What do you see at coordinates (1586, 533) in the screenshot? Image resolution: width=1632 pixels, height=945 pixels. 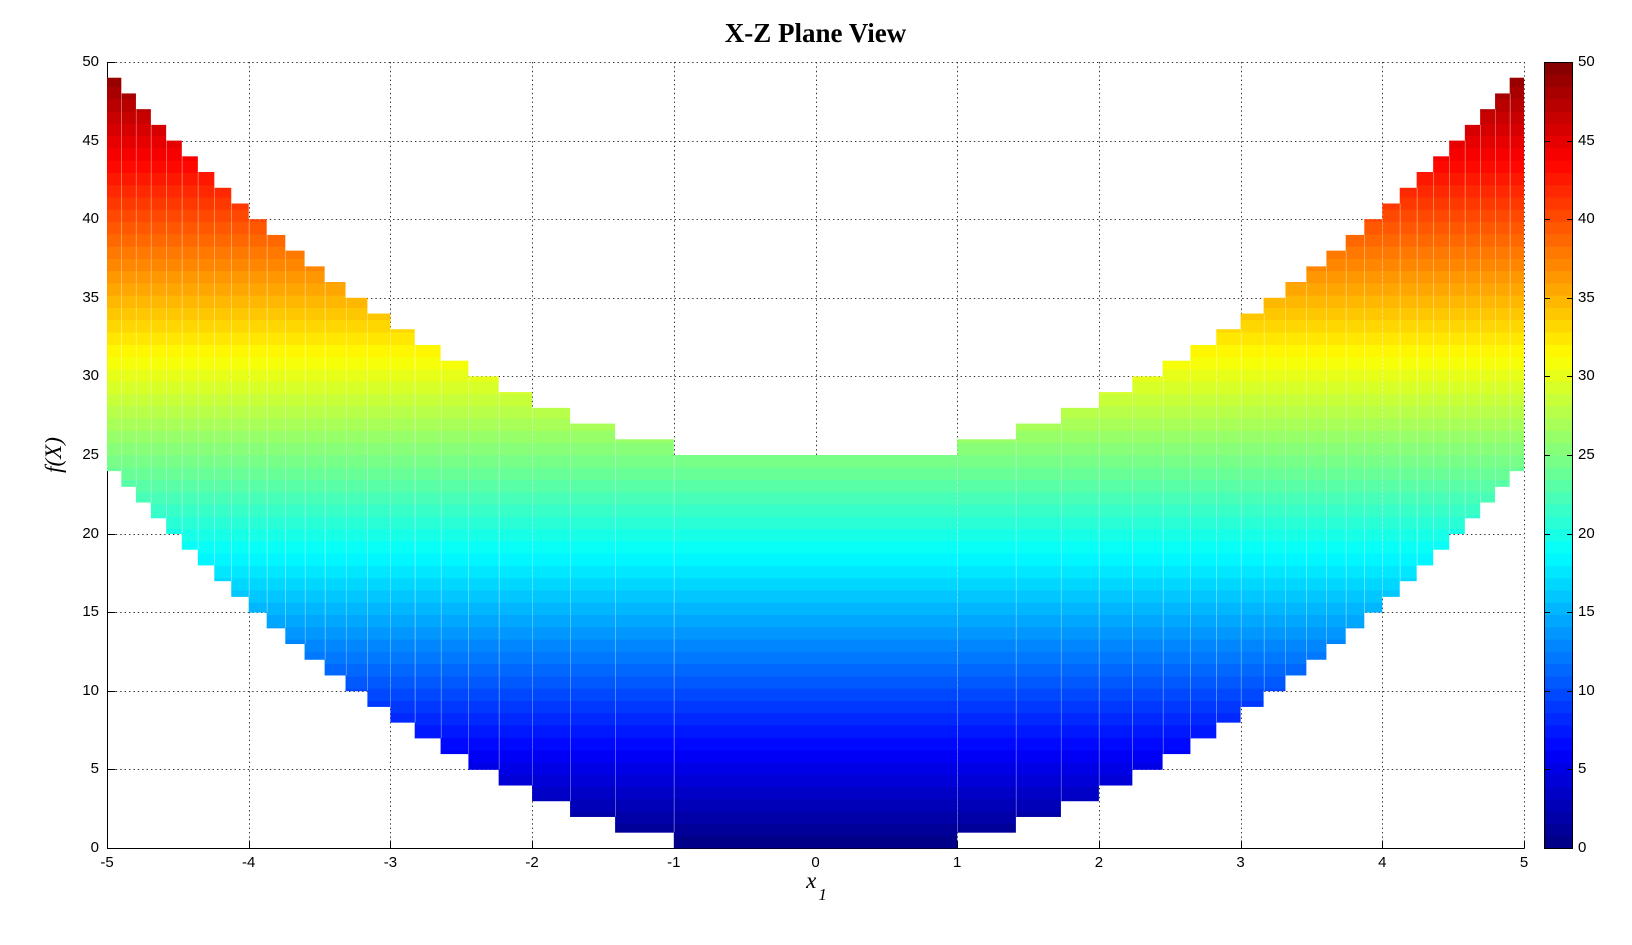 I see `cbtick-label: 20` at bounding box center [1586, 533].